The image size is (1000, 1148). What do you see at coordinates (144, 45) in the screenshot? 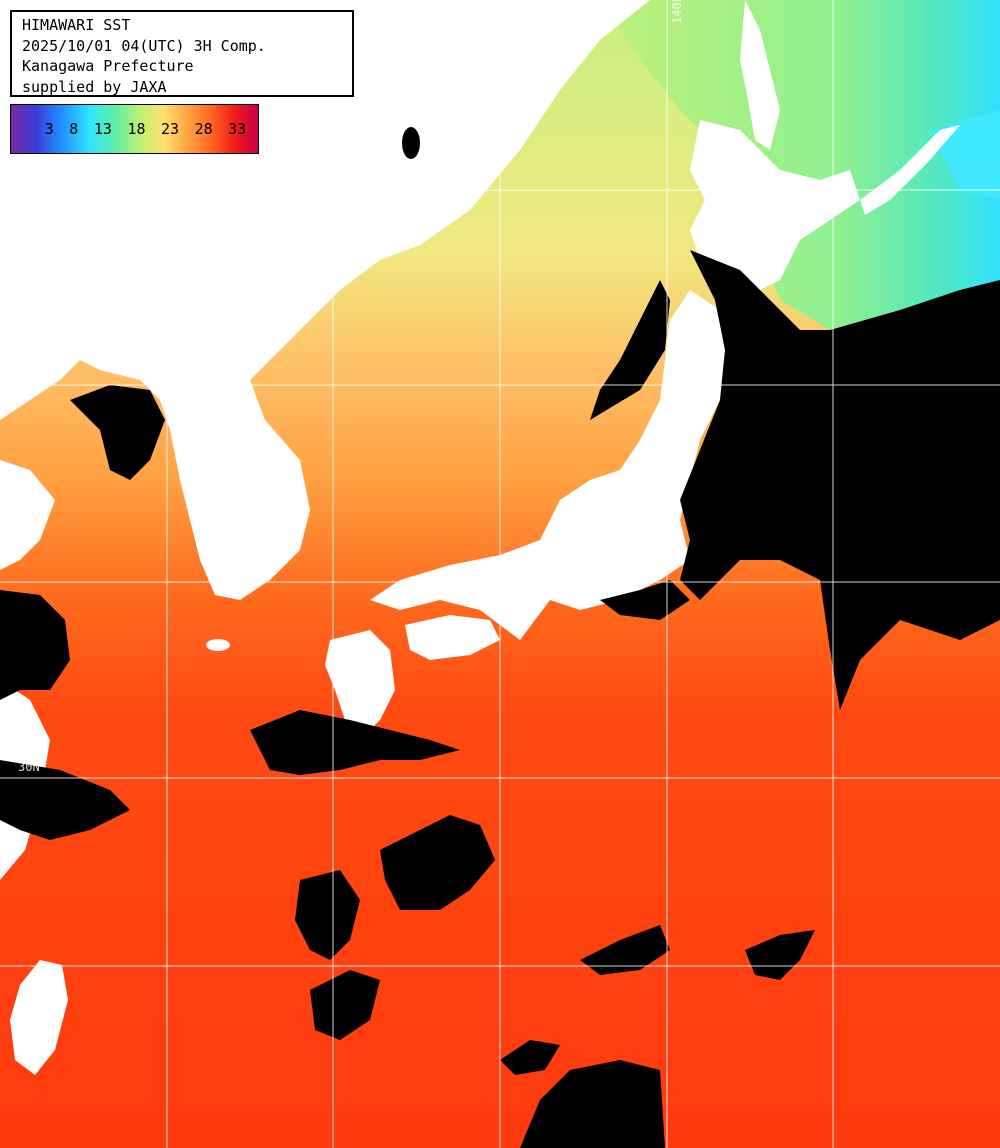
I see `title-line-datetime: 2025/10/01 04(UTC) 3H Comp.` at bounding box center [144, 45].